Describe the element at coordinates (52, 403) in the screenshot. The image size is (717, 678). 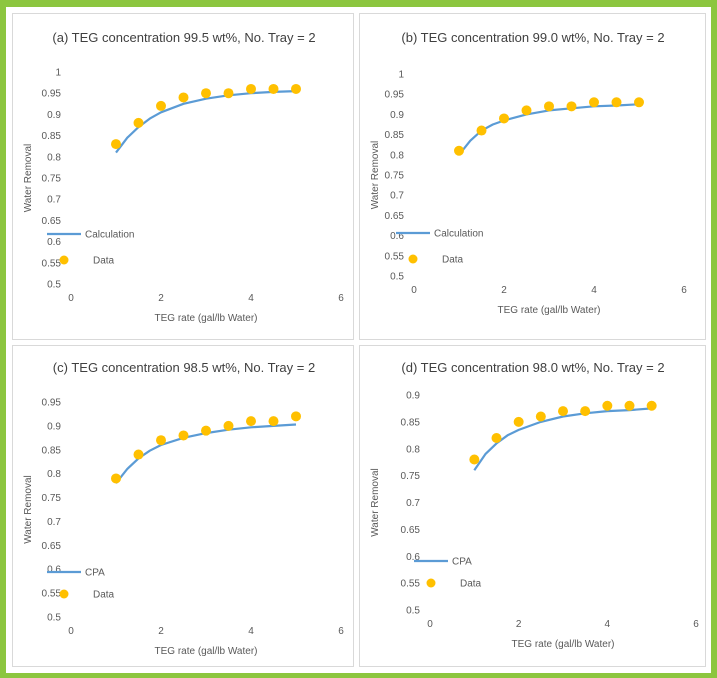
I see `y-tick-label: 0.95` at that location.